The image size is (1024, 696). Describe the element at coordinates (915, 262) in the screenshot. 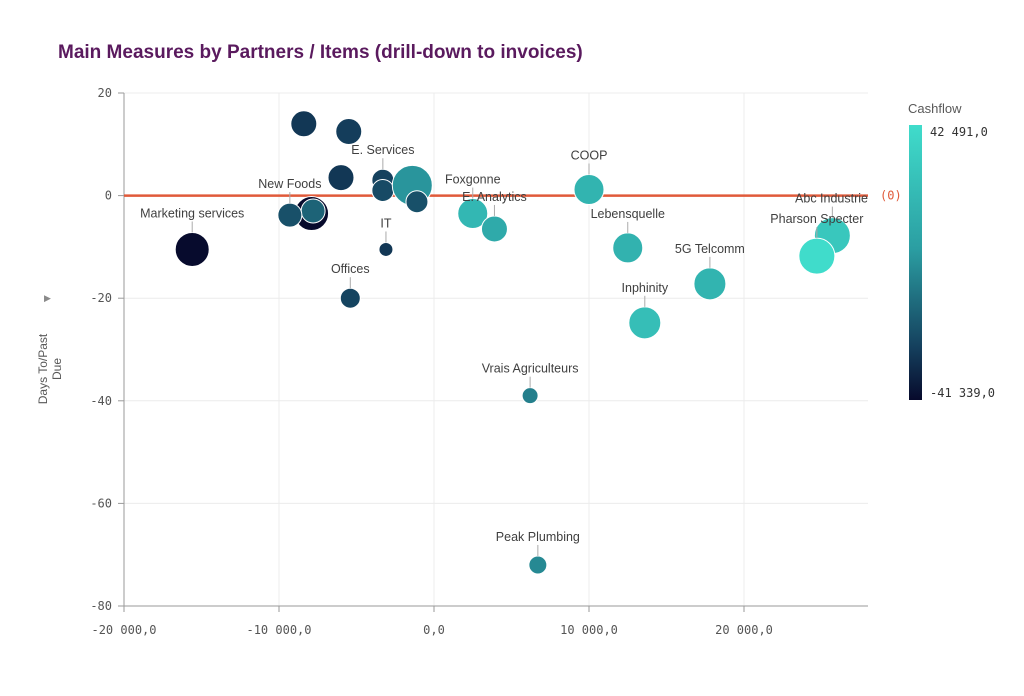

I see `color-legend-gradient` at that location.